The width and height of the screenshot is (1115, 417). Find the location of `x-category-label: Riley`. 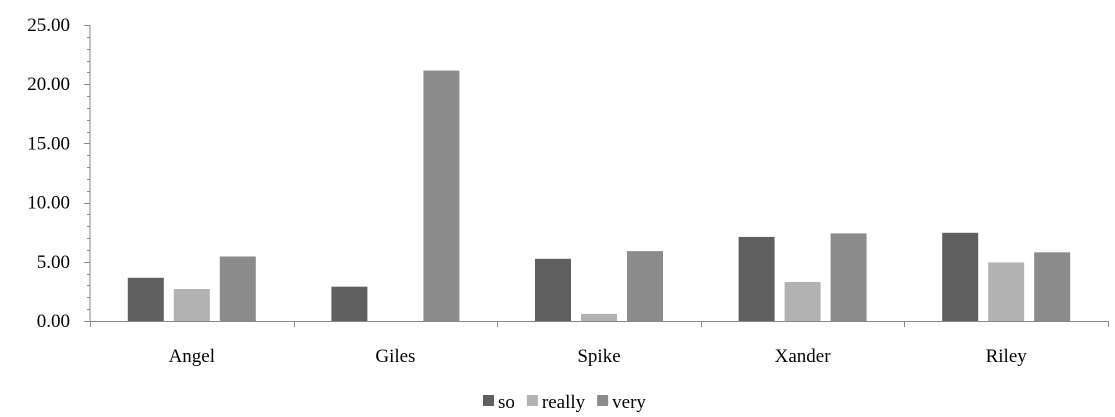

x-category-label: Riley is located at coordinates (1007, 356).